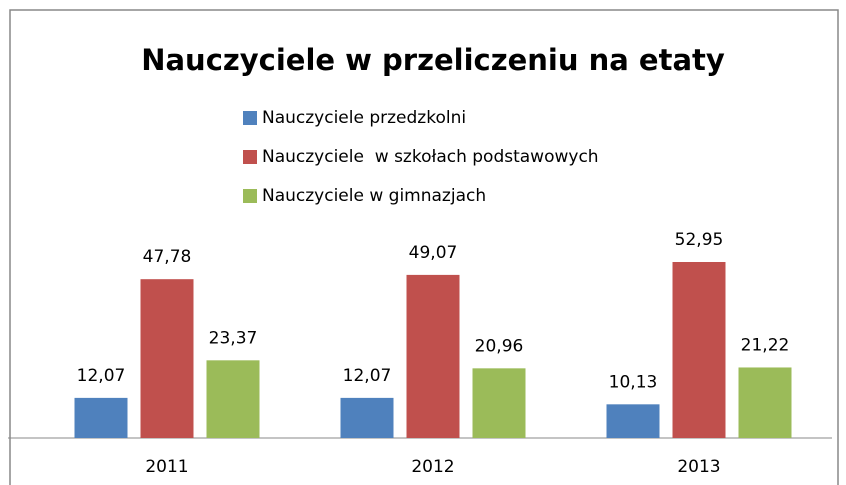 This screenshot has height=485, width=846. What do you see at coordinates (166, 467) in the screenshot?
I see `x-tick-label: 2011` at bounding box center [166, 467].